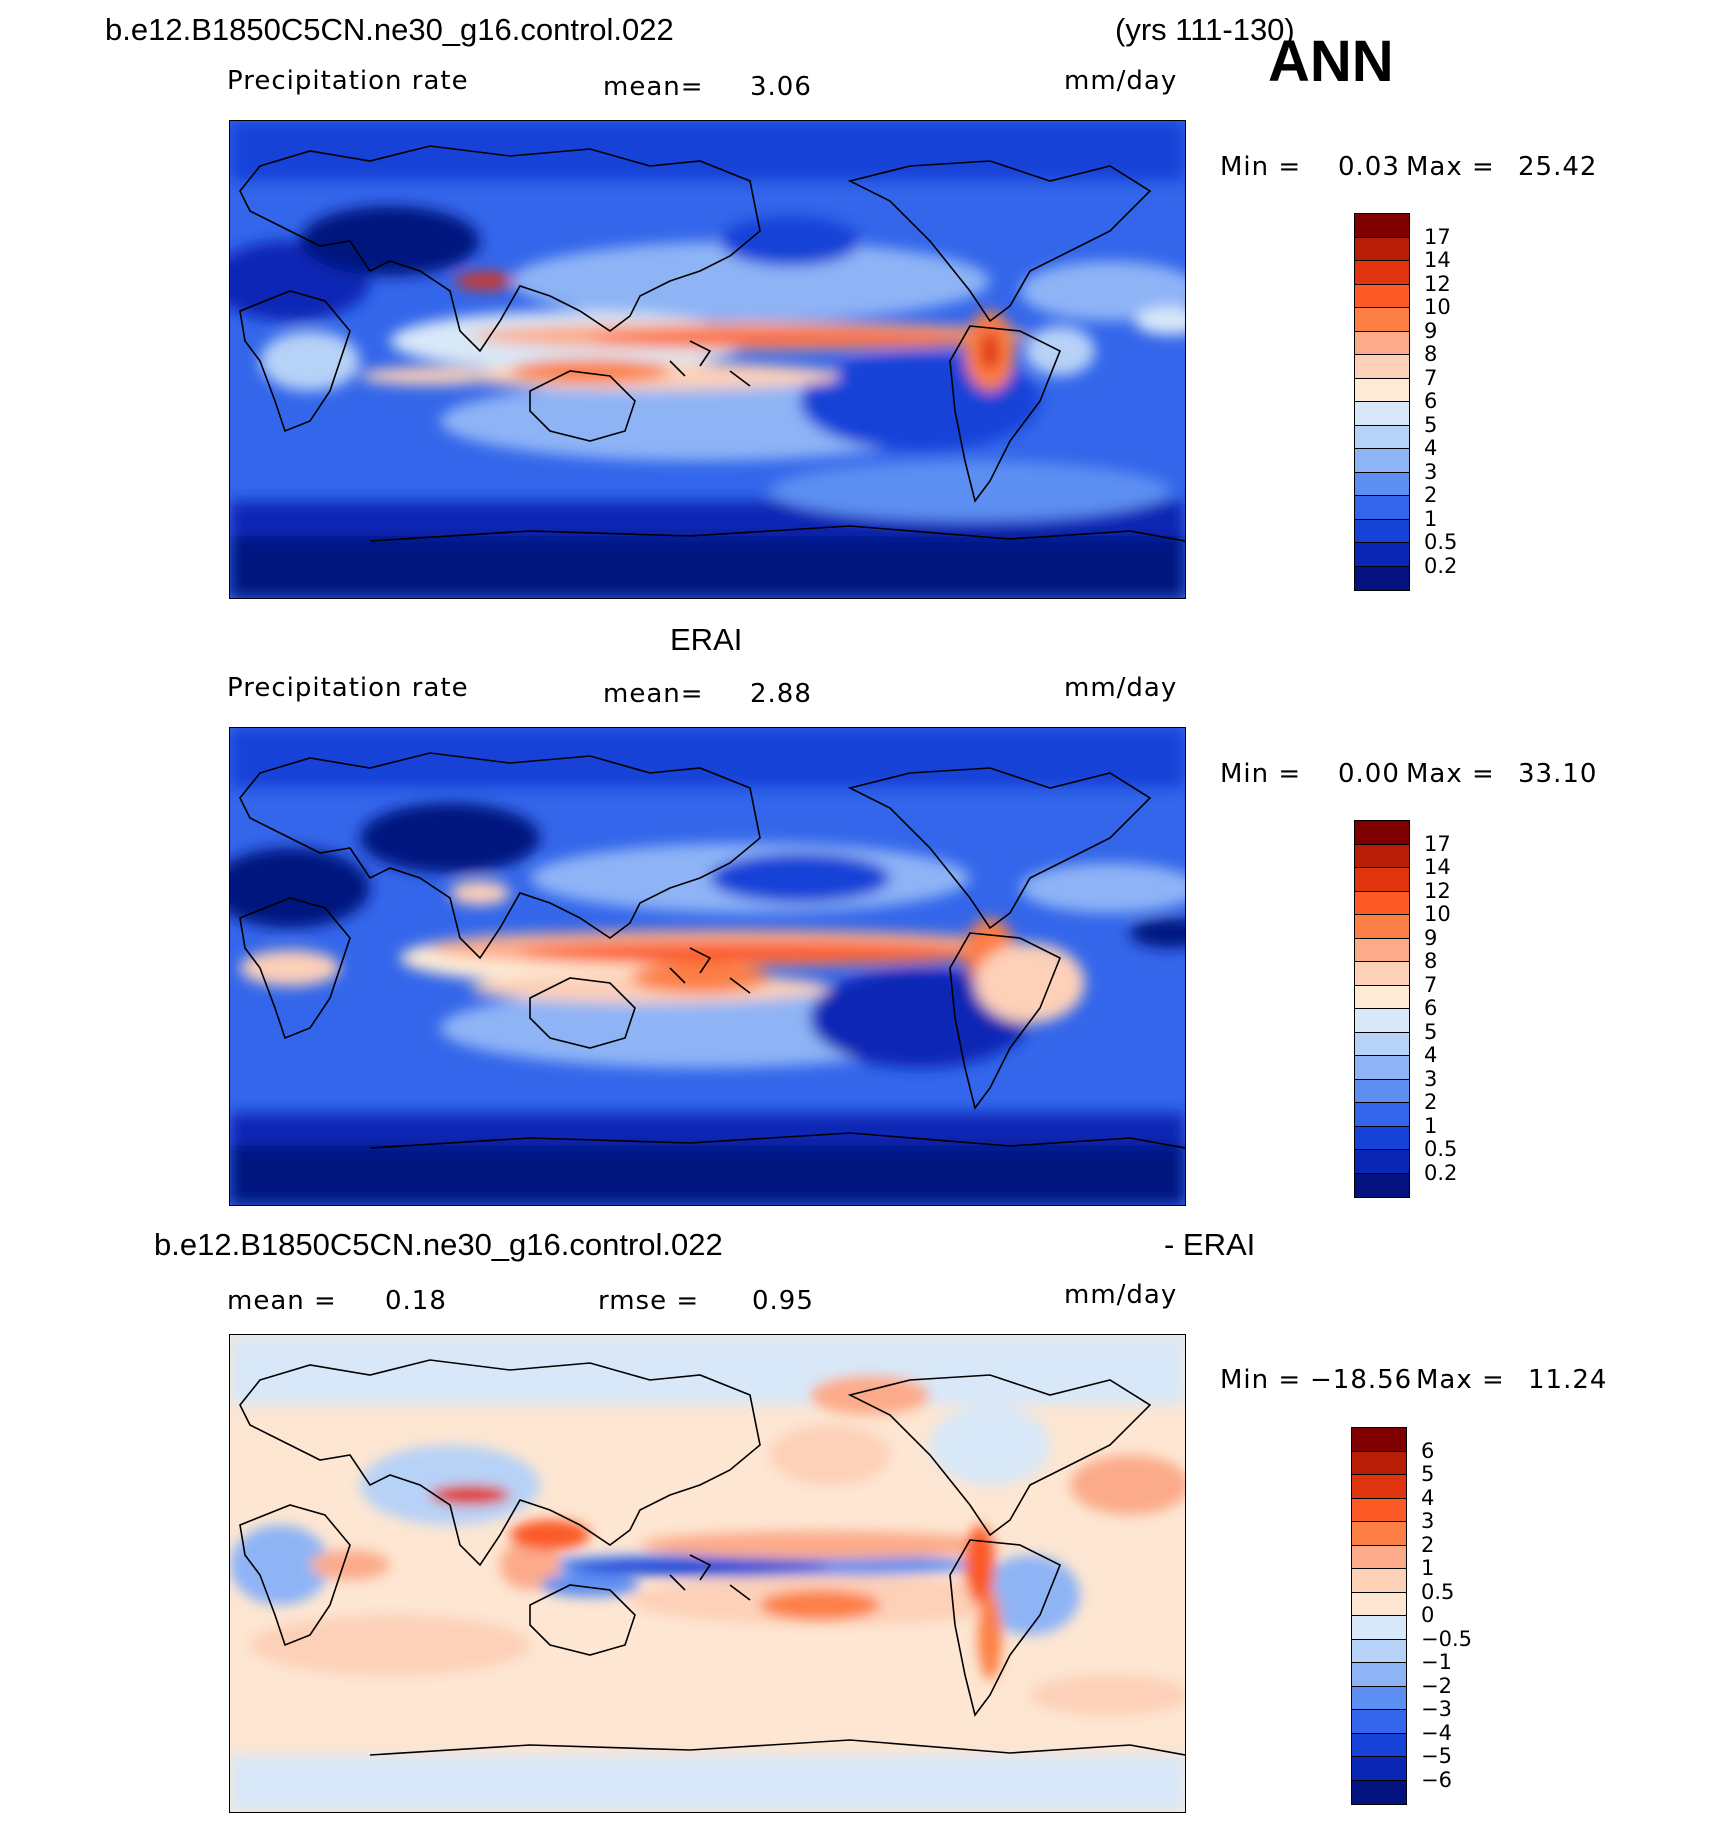 This screenshot has width=1710, height=1825. What do you see at coordinates (706, 639) in the screenshot?
I see `panel-title: ERAI` at bounding box center [706, 639].